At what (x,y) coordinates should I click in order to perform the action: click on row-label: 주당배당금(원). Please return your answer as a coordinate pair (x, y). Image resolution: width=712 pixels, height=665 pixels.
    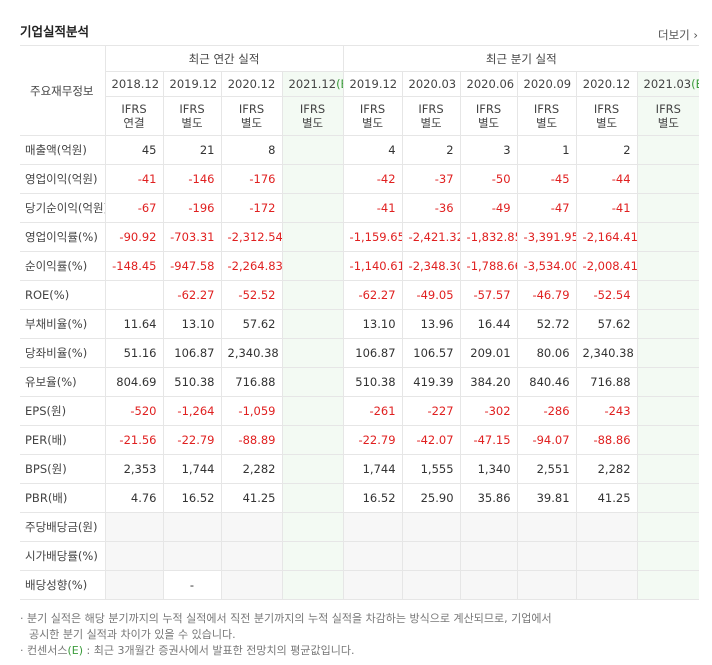
    Looking at the image, I should click on (63, 527).